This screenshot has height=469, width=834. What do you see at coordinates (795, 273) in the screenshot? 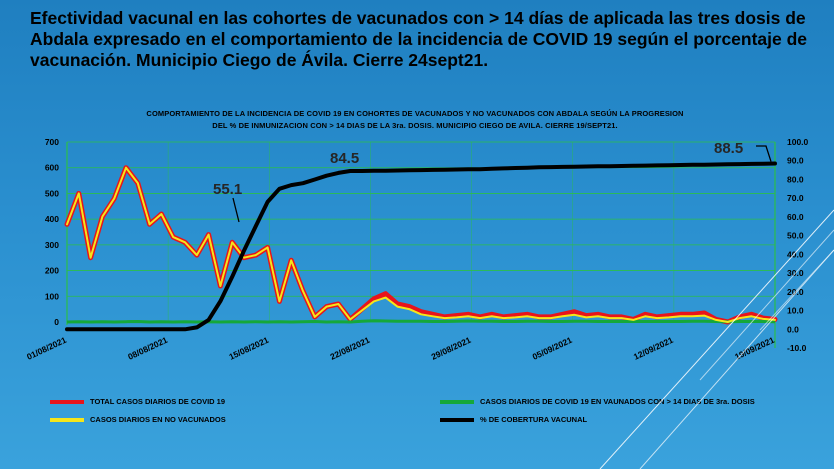
I see `y-right-tick-label: 30.0` at bounding box center [795, 273].